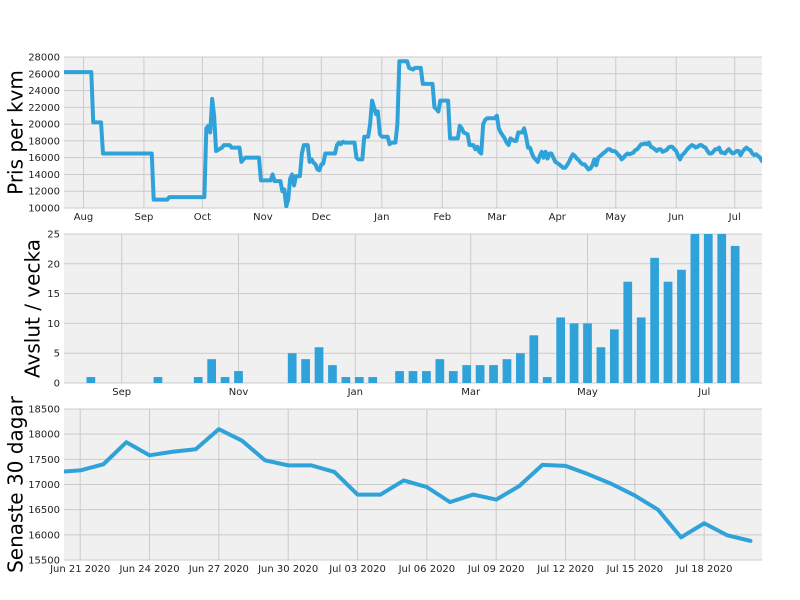 This screenshot has height=600, width=800. I want to click on y-tick-label: 20, so click(53, 264).